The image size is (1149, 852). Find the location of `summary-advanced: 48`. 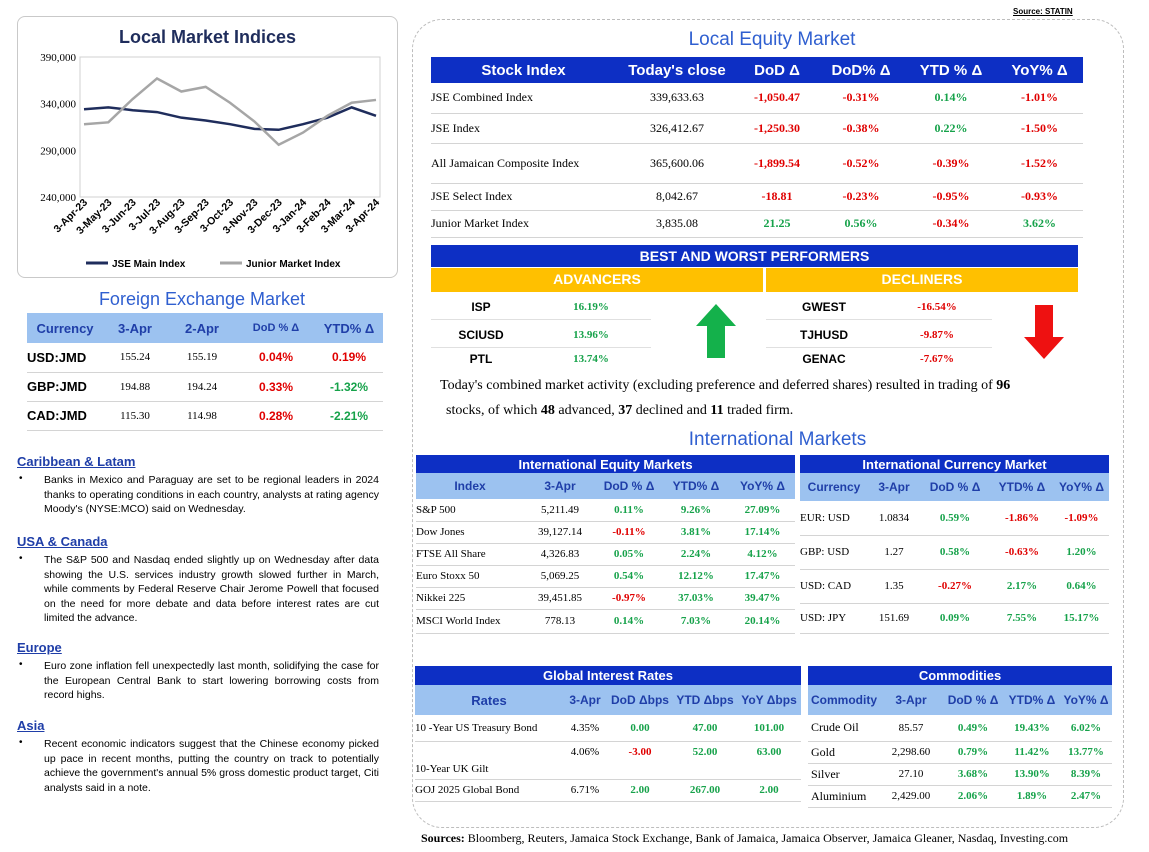

summary-advanced: 48 is located at coordinates (547, 410).